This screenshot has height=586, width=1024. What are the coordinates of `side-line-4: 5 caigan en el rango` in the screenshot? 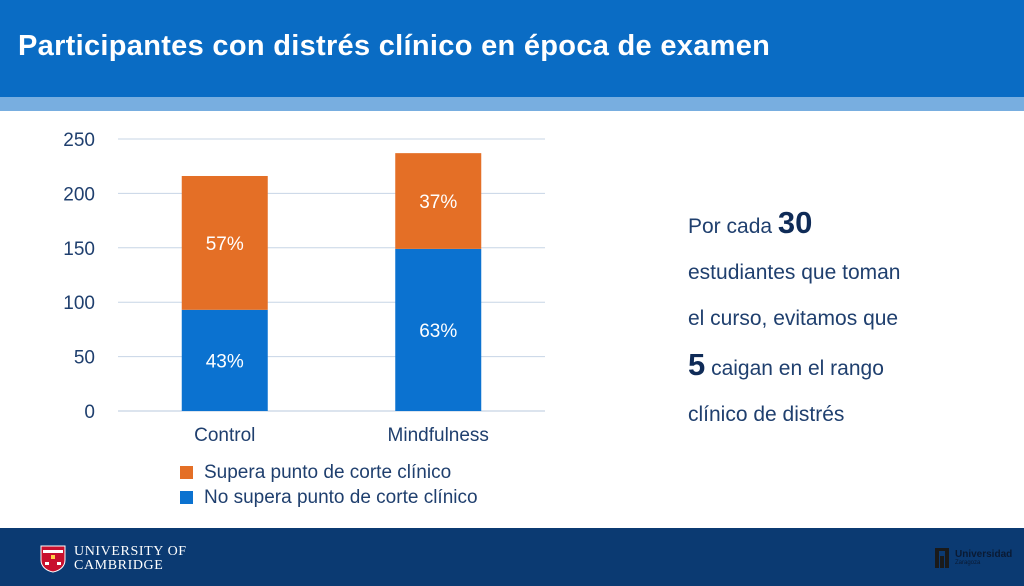 It's located at (853, 367).